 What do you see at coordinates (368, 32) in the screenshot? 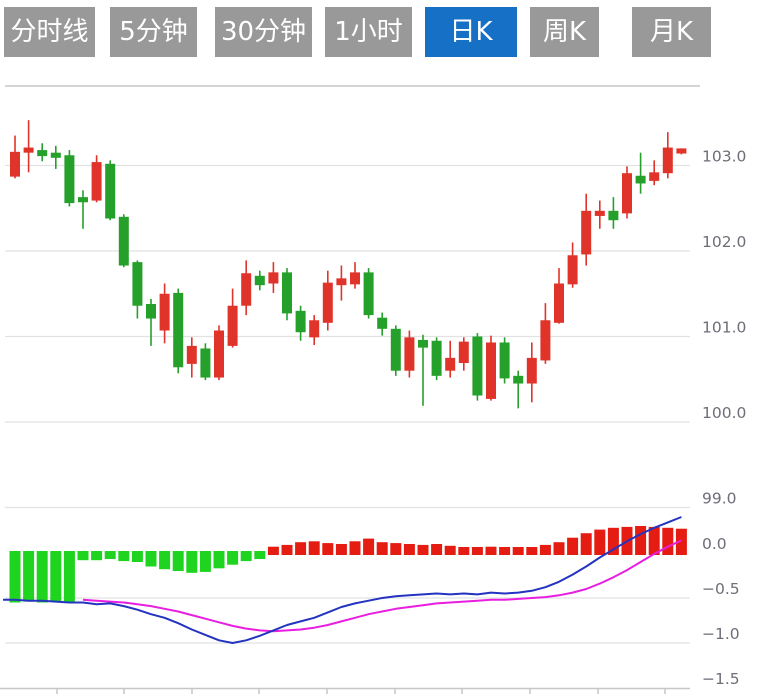
I see `tab-1hour: 1小时` at bounding box center [368, 32].